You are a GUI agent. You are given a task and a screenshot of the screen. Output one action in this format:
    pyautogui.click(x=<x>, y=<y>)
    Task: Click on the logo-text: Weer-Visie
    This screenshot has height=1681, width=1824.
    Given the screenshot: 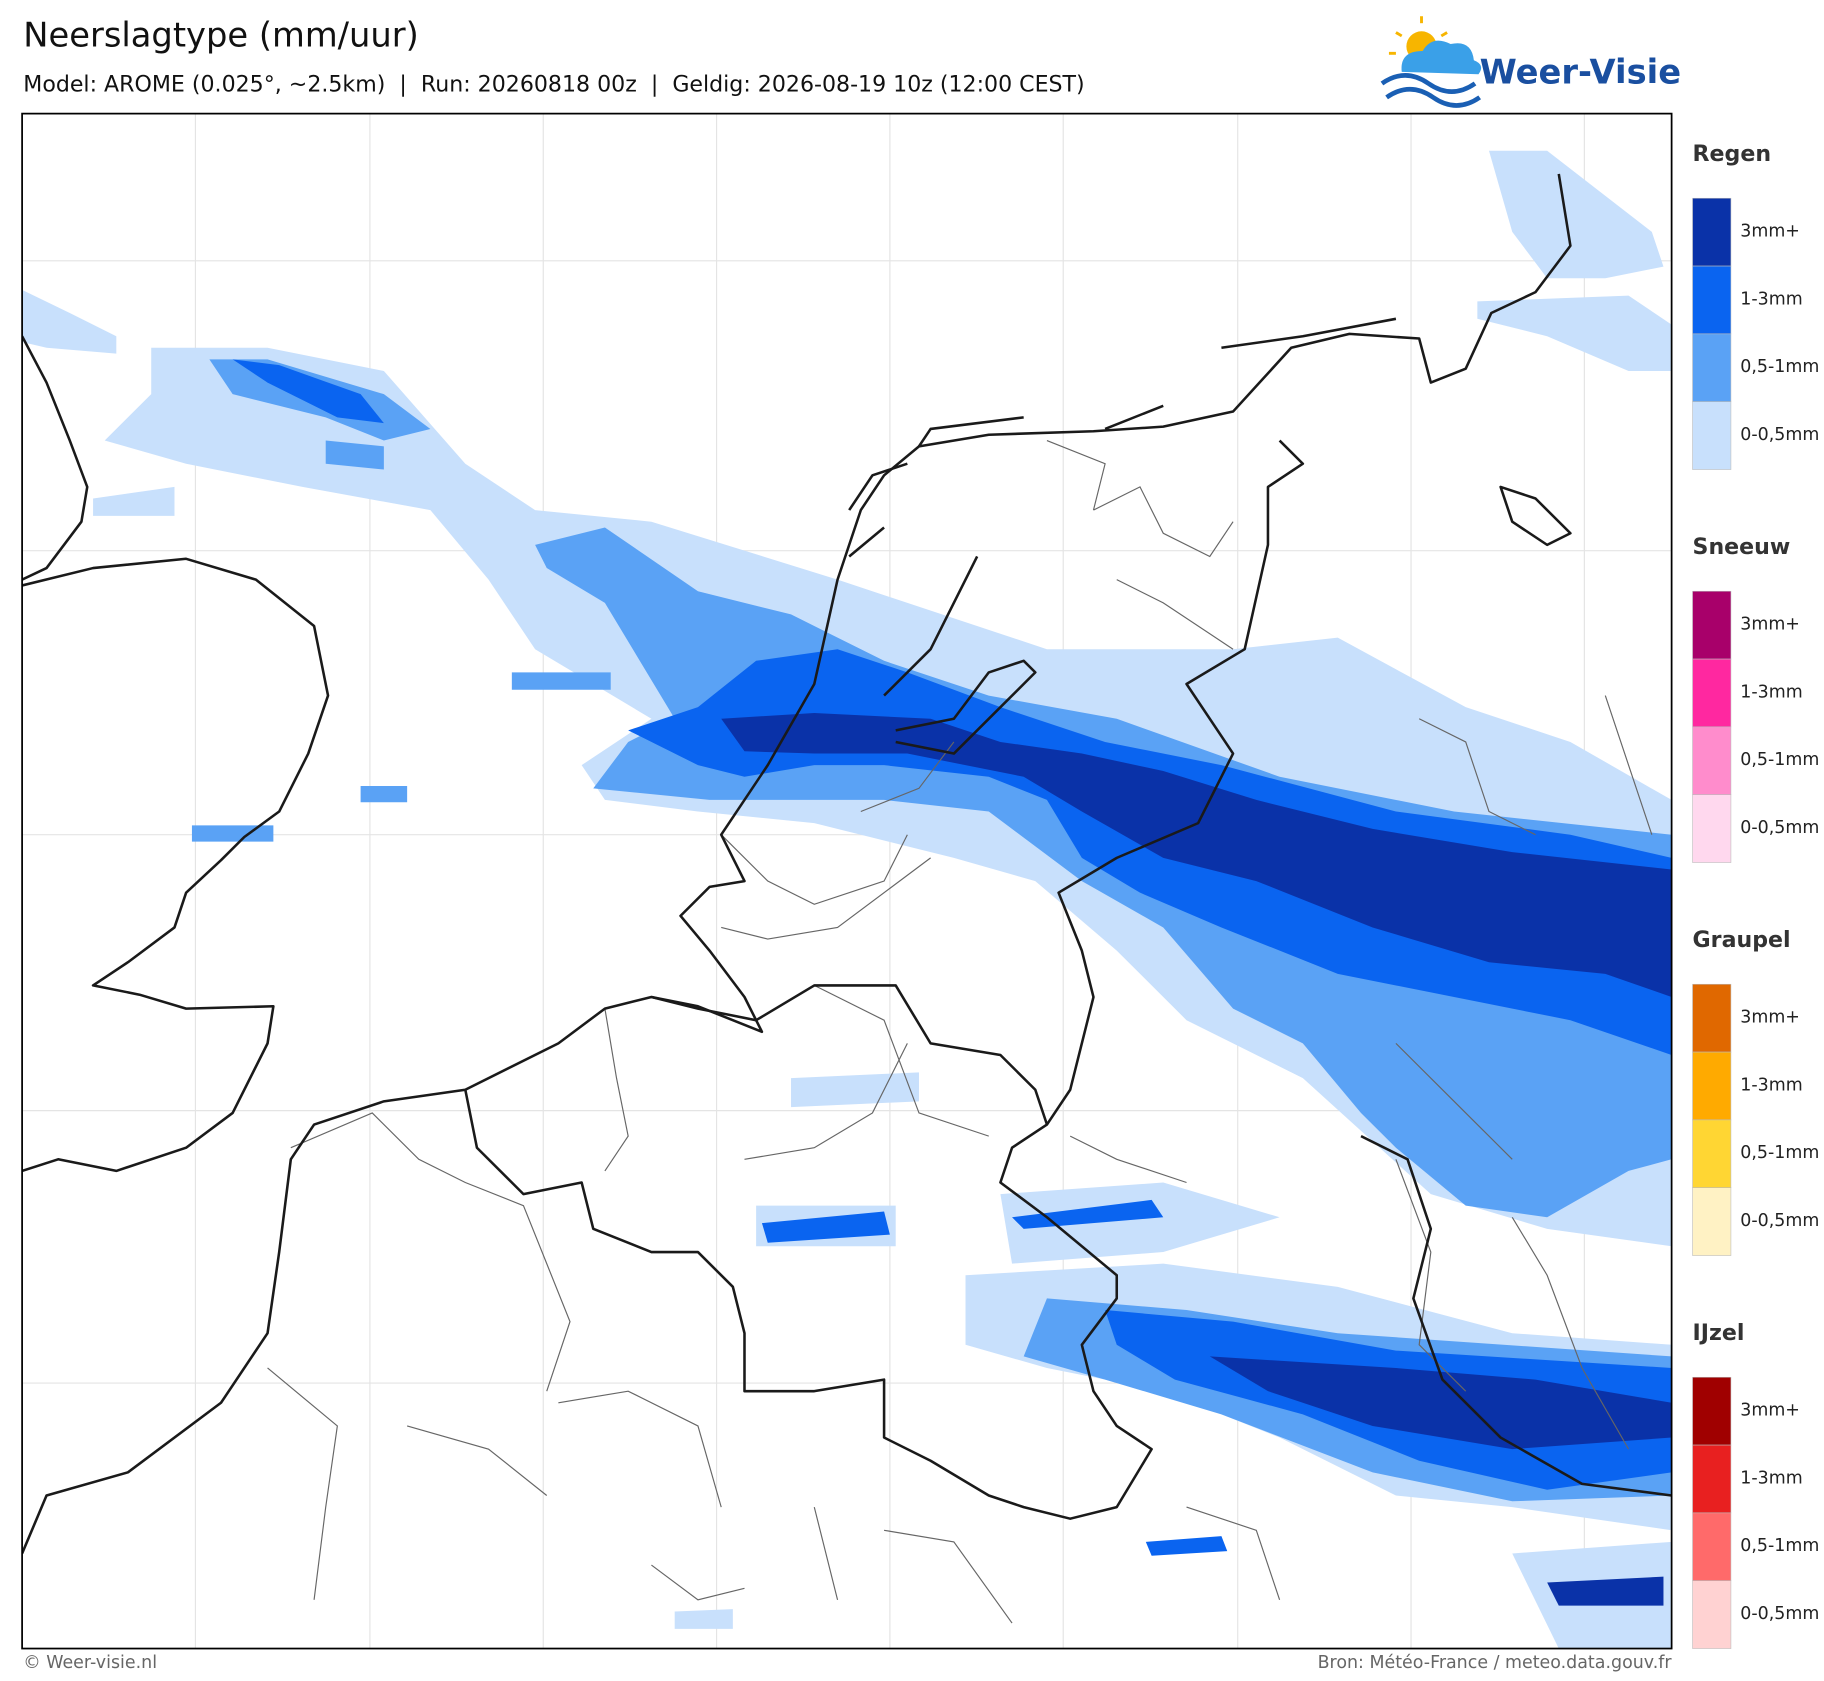 What is the action you would take?
    pyautogui.click(x=1580, y=72)
    